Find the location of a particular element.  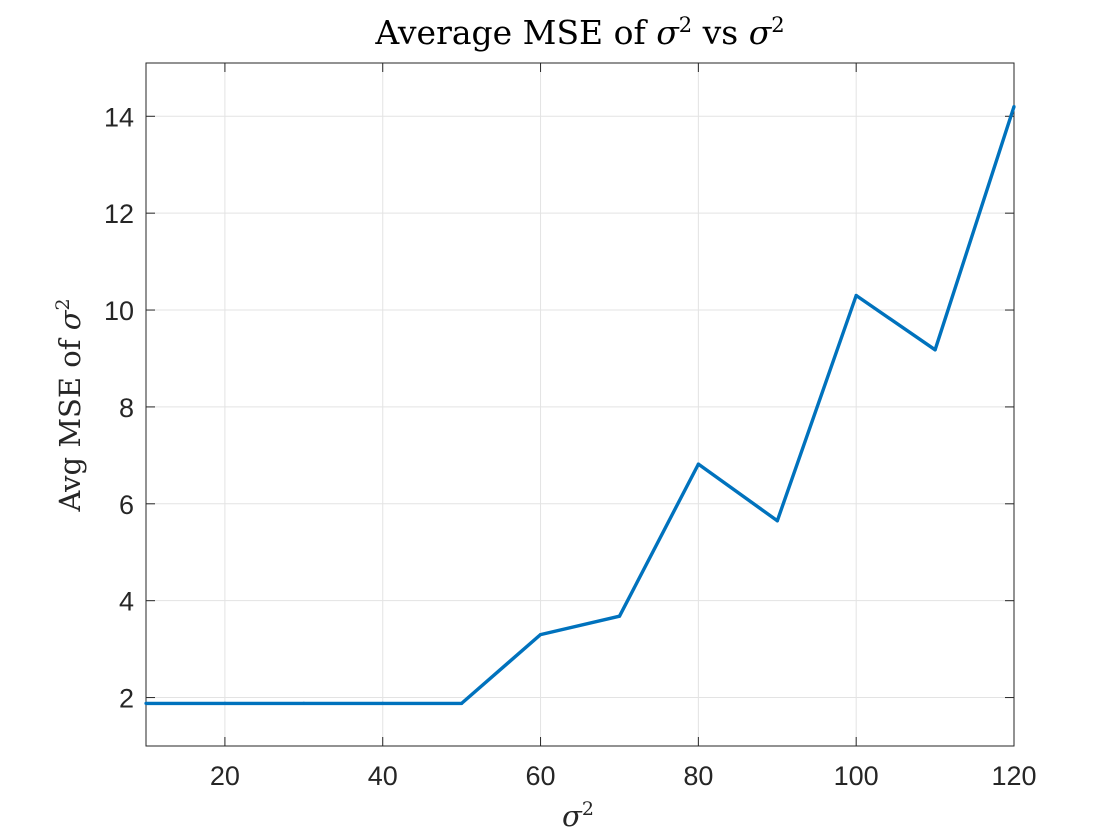

y-tick-label: 12 is located at coordinates (119, 214).